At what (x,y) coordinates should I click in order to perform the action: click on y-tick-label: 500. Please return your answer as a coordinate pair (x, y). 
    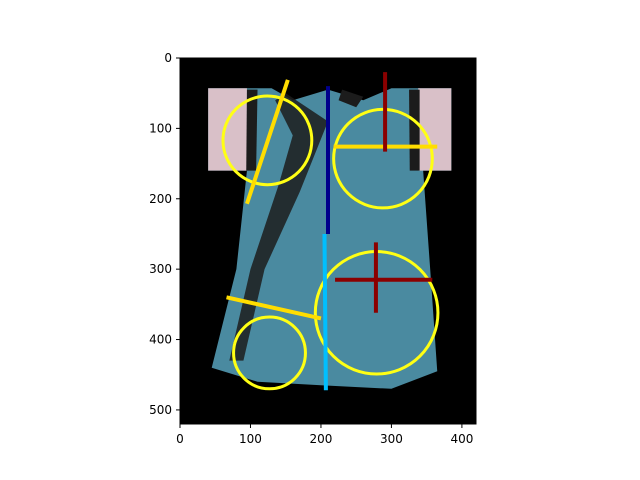
    Looking at the image, I should click on (160, 410).